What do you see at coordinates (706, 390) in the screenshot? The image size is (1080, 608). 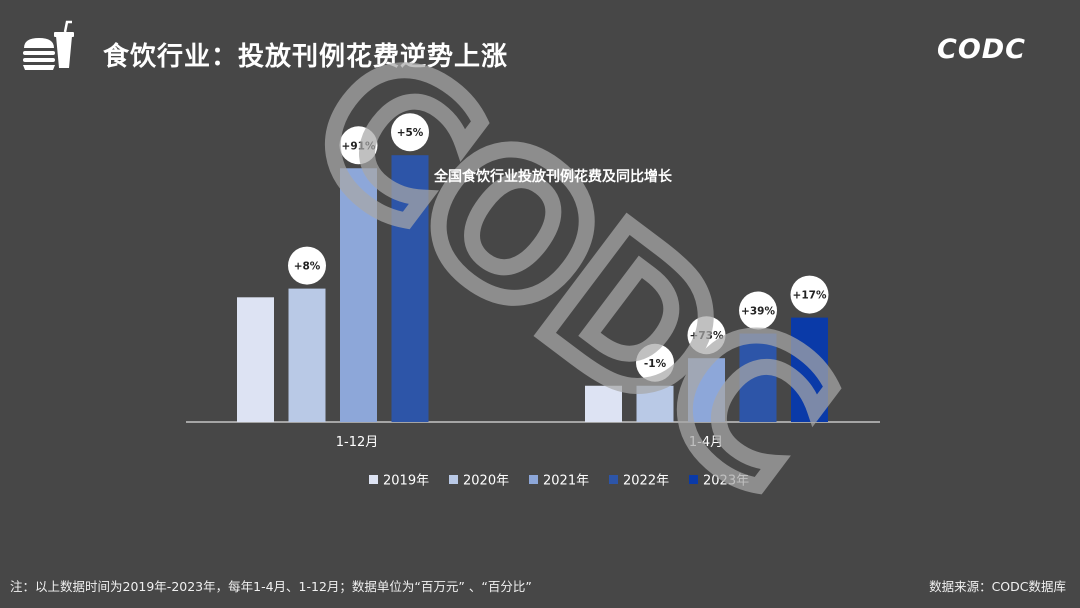 I see `bar-2021年-1-4月` at bounding box center [706, 390].